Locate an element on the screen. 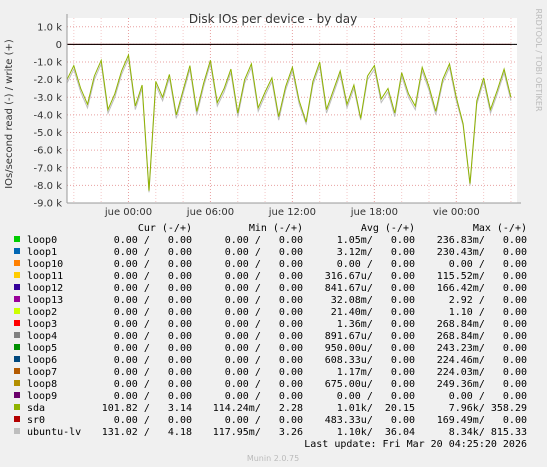 The image size is (547, 467). y-tick-label: -3.0 k is located at coordinates (48, 98).